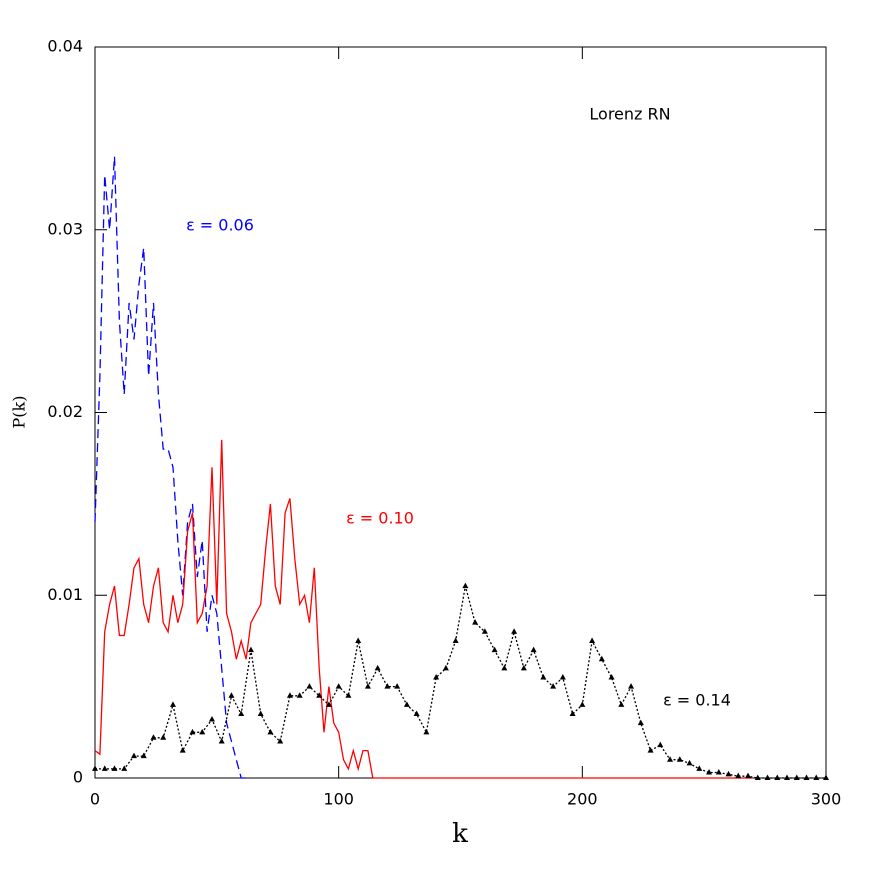 The image size is (872, 872). I want to click on y-tick-label: 0.03, so click(65, 228).